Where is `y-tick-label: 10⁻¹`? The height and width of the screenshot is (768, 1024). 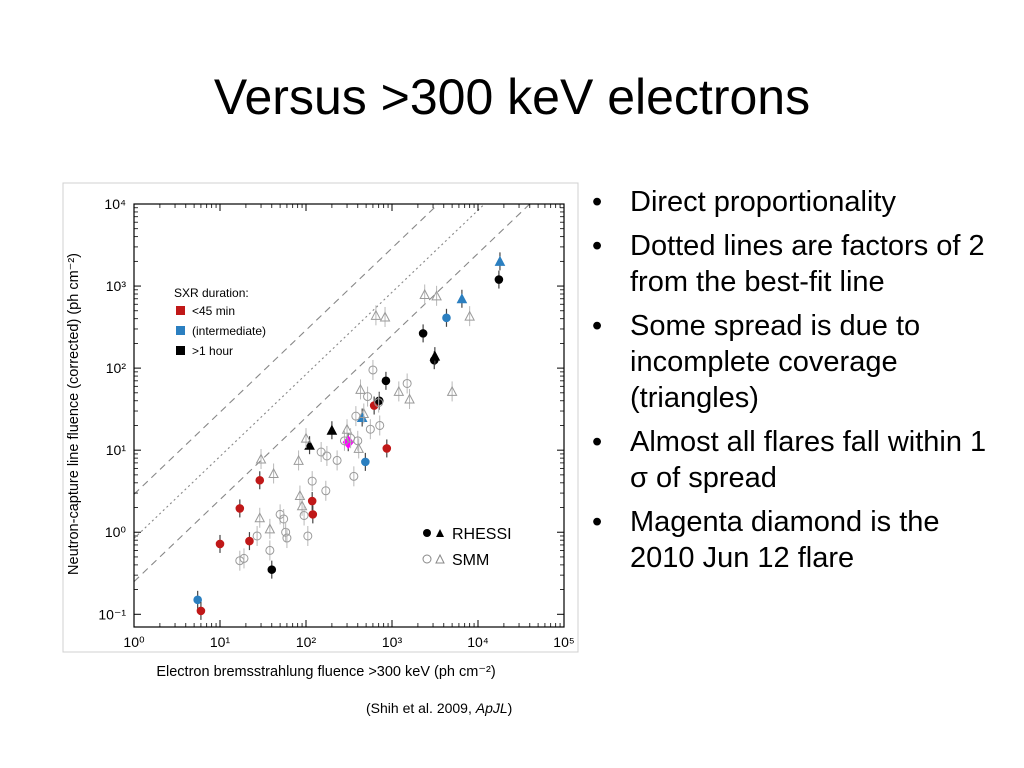 y-tick-label: 10⁻¹ is located at coordinates (112, 614).